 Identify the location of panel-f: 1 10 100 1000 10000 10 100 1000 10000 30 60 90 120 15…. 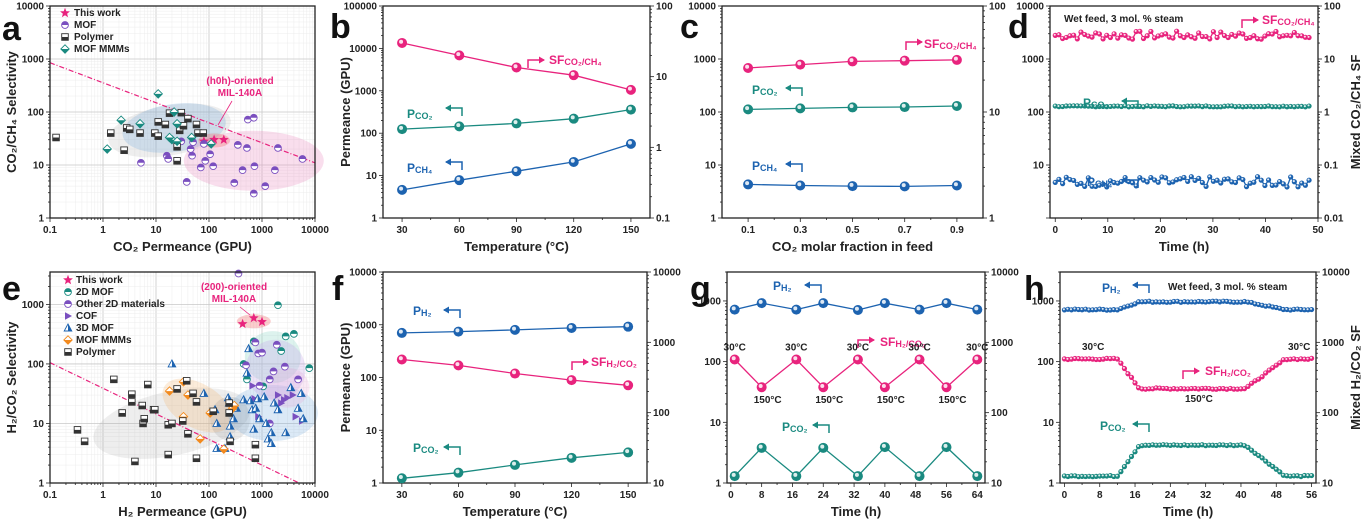
(506, 394).